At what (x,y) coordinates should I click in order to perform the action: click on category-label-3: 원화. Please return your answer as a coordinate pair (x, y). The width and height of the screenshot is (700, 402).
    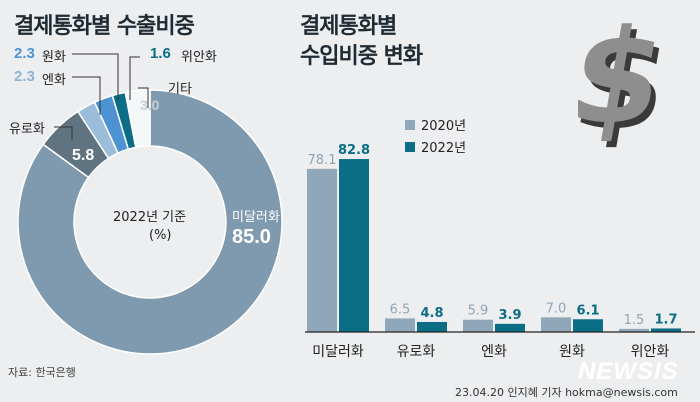
    Looking at the image, I should click on (572, 352).